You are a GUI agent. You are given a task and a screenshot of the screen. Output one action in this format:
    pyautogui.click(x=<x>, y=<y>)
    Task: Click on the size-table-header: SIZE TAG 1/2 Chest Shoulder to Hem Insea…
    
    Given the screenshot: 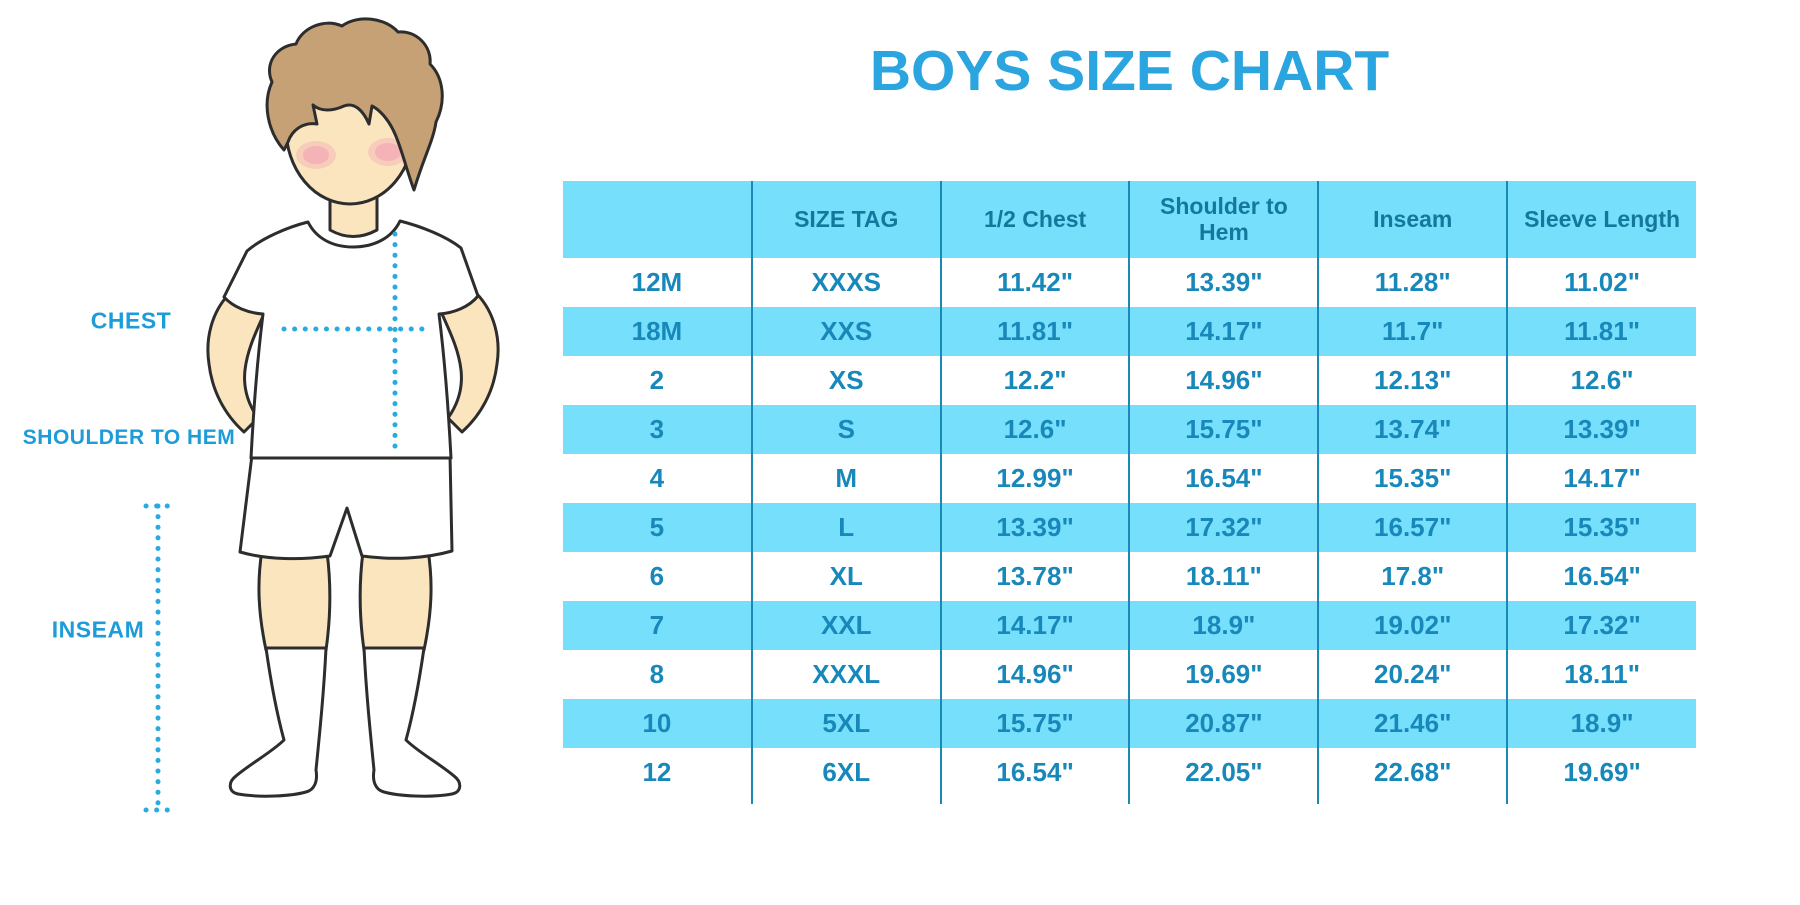 What is the action you would take?
    pyautogui.click(x=1129, y=219)
    